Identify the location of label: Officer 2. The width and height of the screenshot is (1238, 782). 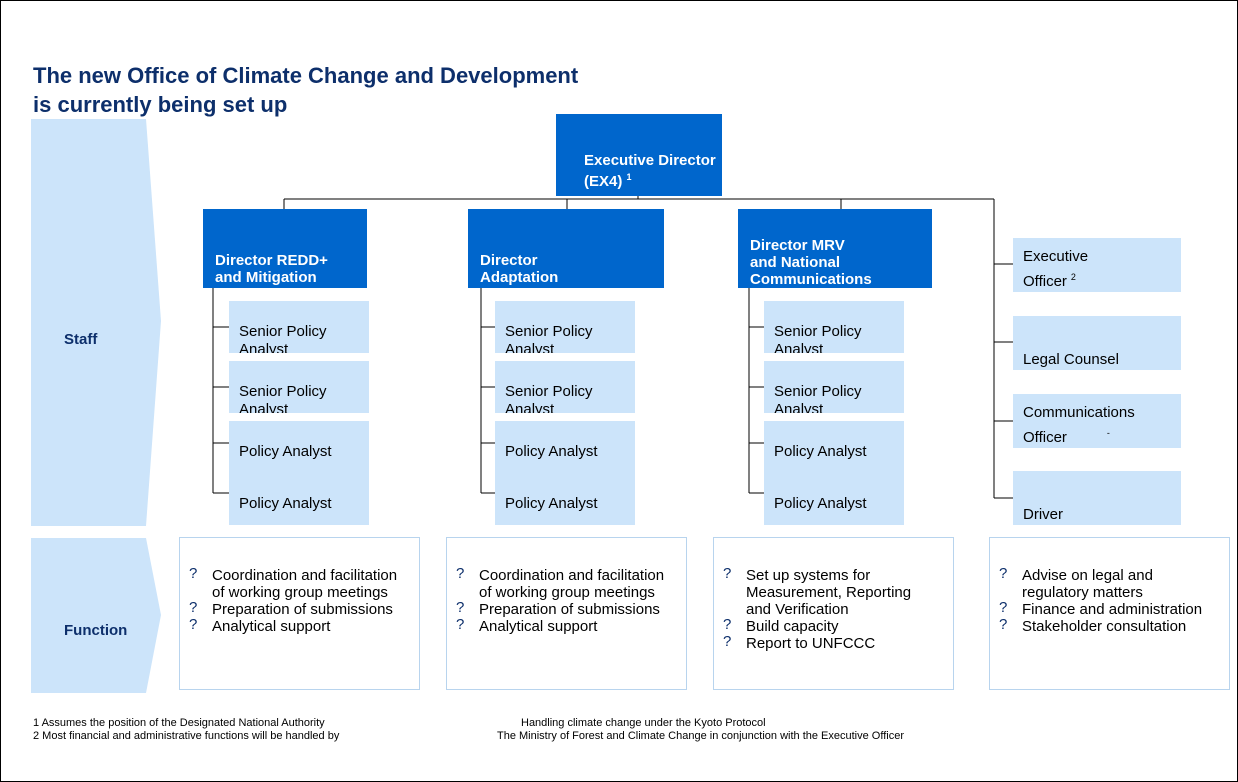
(1049, 281).